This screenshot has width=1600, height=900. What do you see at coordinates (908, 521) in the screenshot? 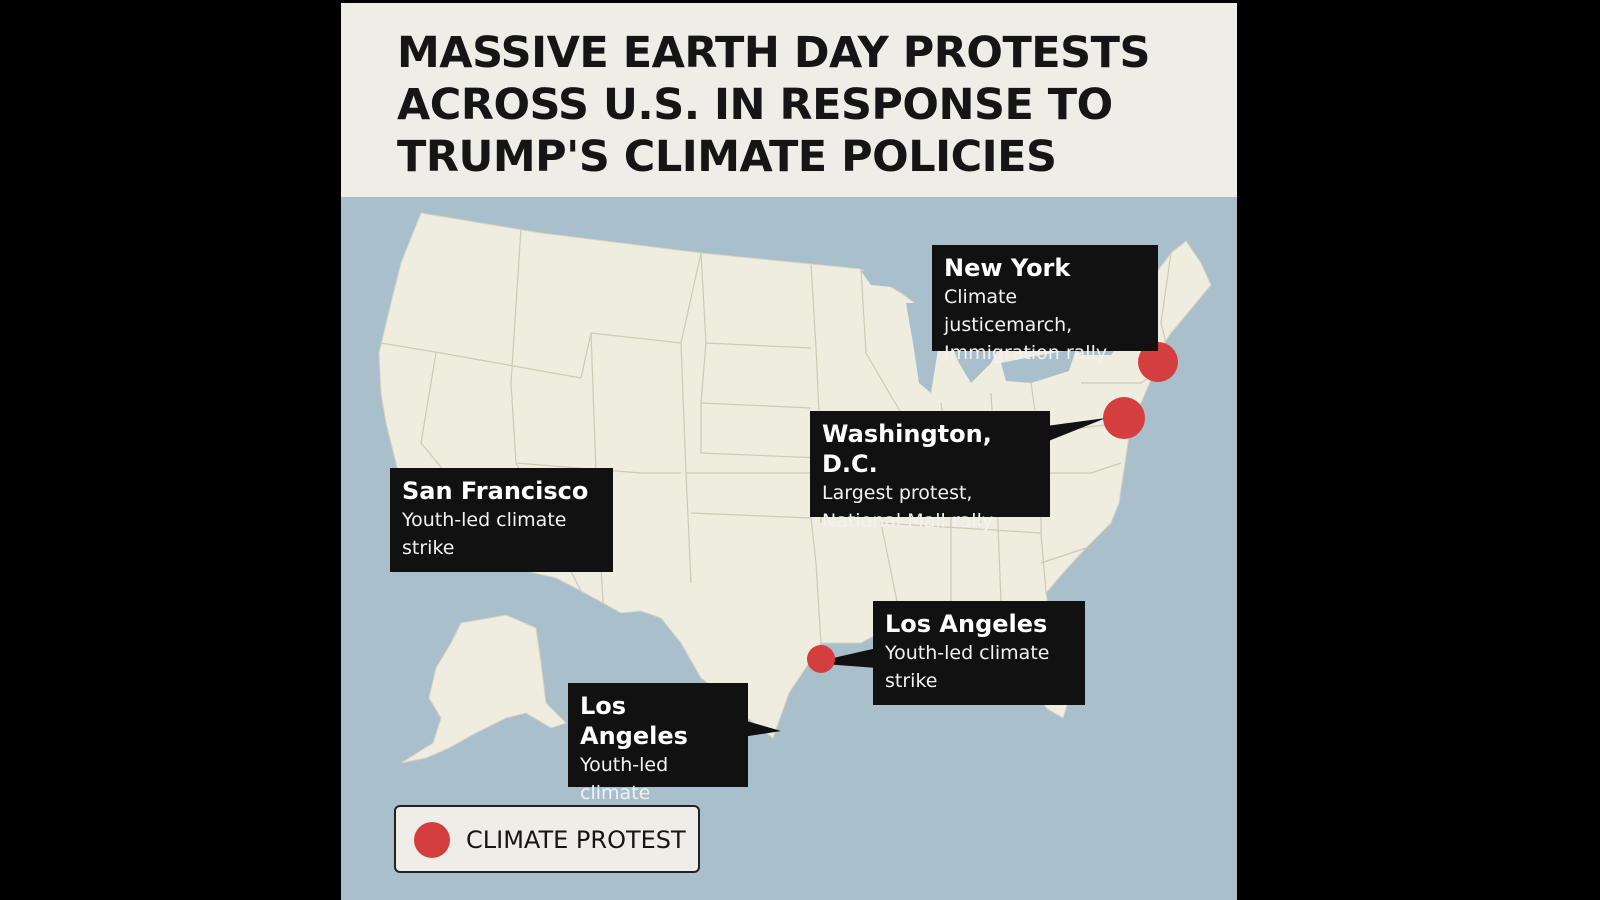
I see `callout-desc-line: National Mall rally` at bounding box center [908, 521].